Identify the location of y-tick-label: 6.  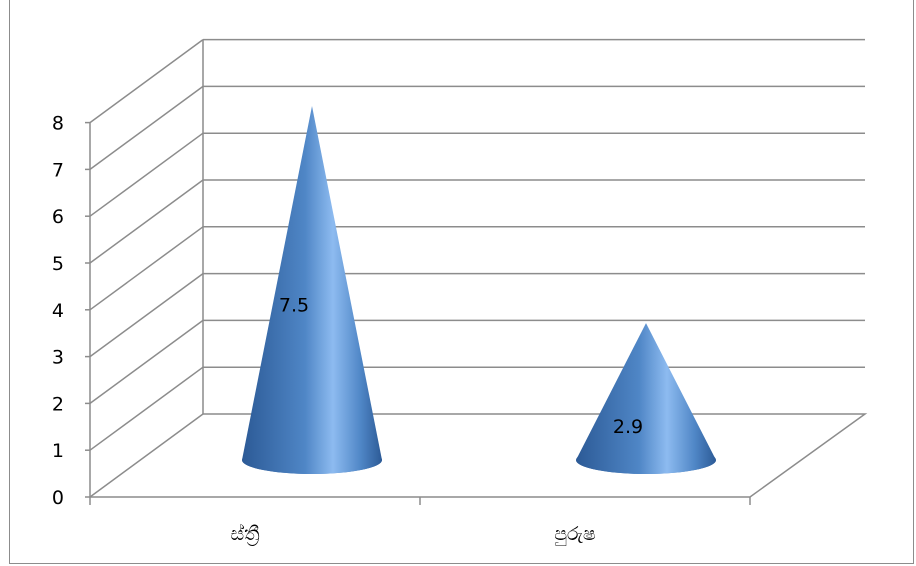
(58, 217).